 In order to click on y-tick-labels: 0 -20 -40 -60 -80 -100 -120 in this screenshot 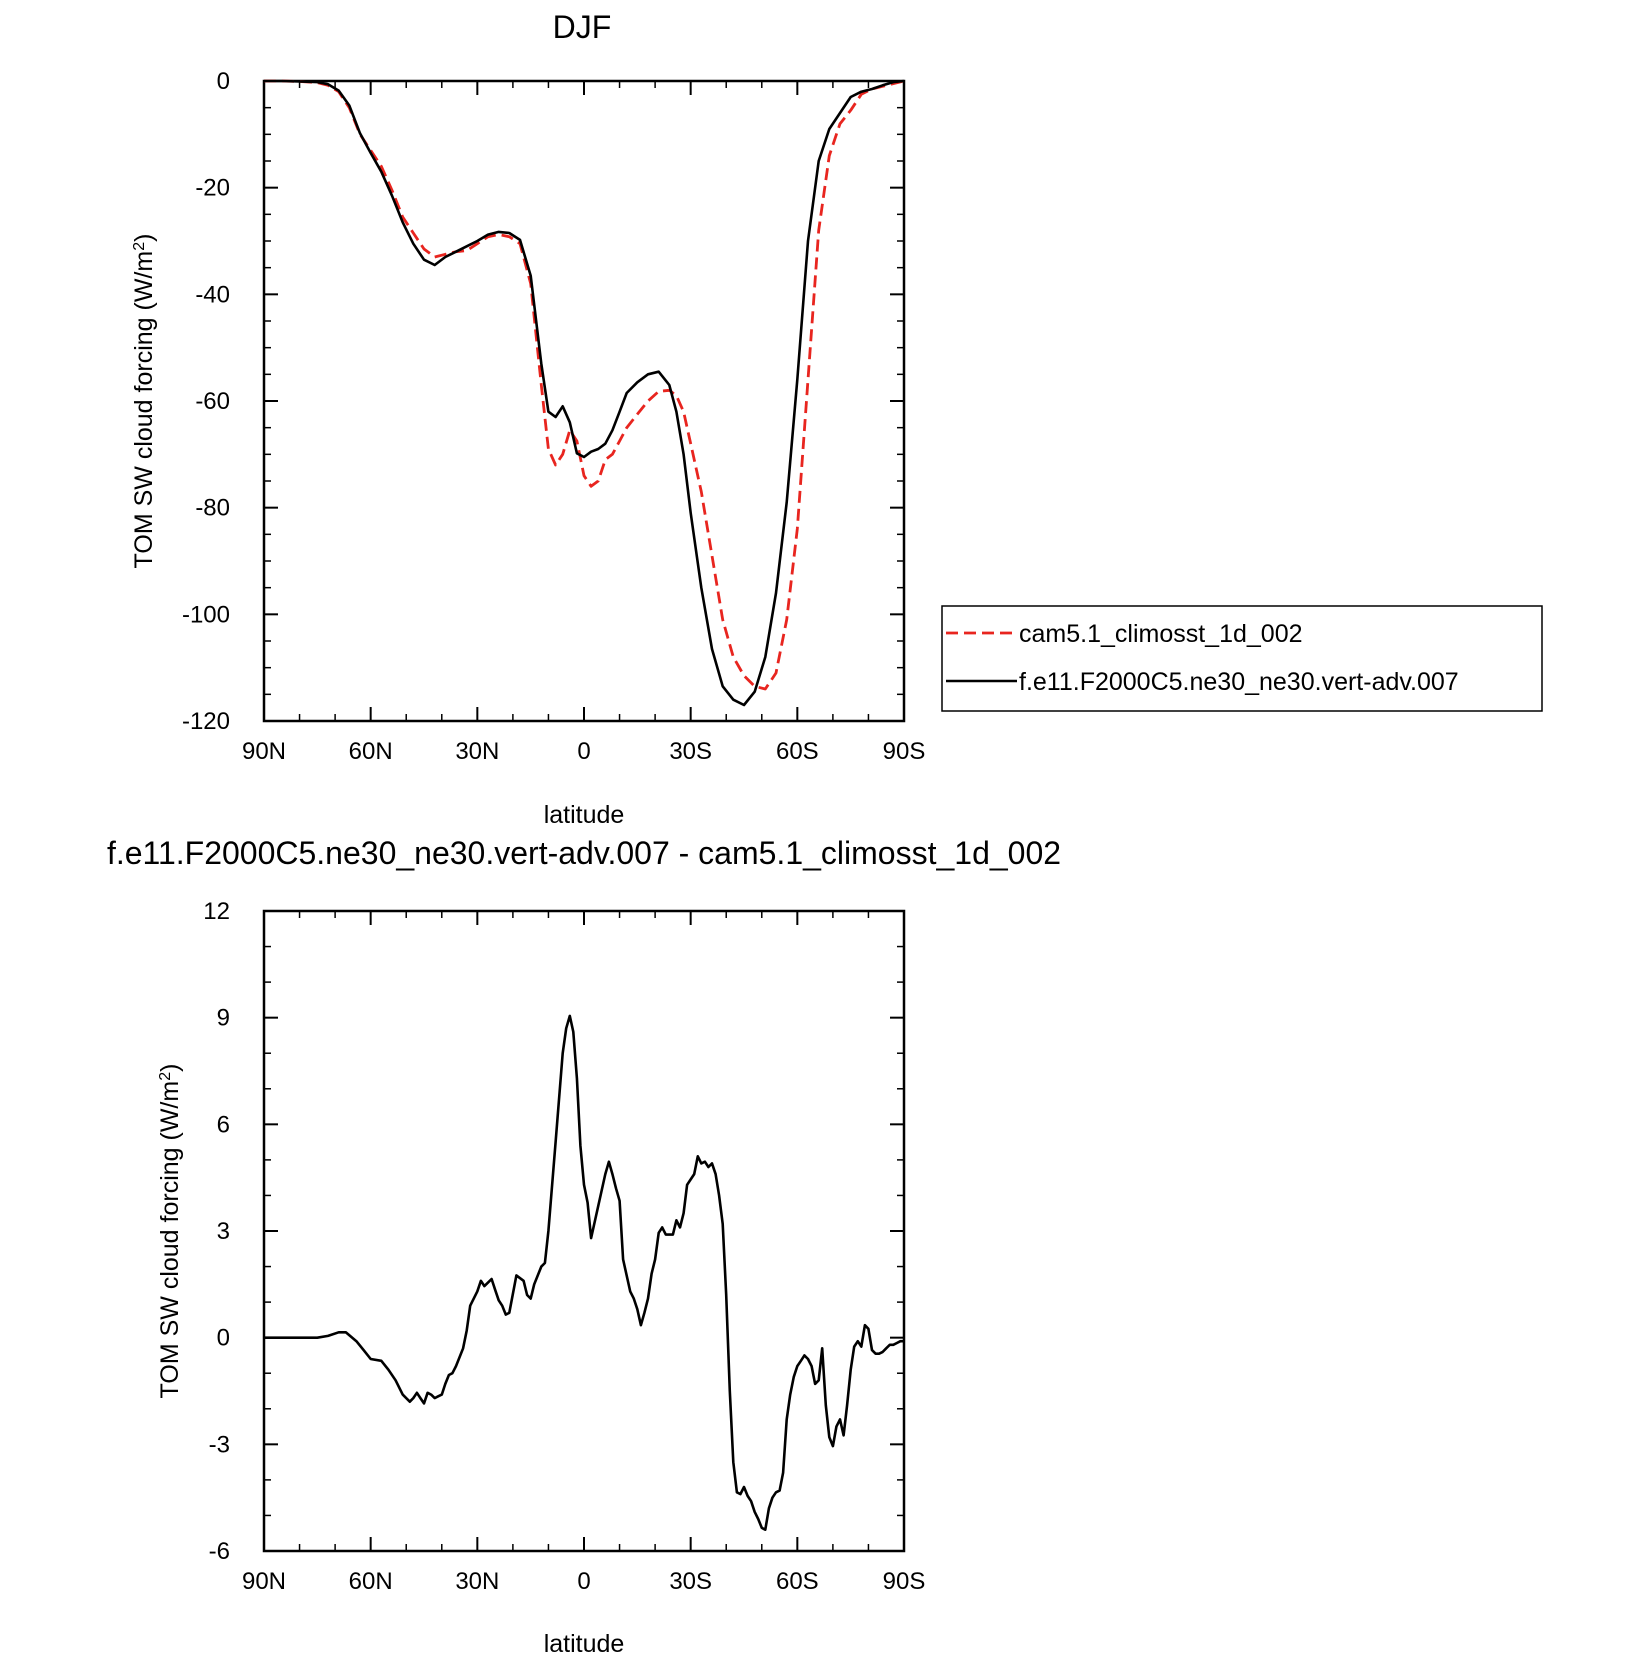, I will do `click(206, 401)`.